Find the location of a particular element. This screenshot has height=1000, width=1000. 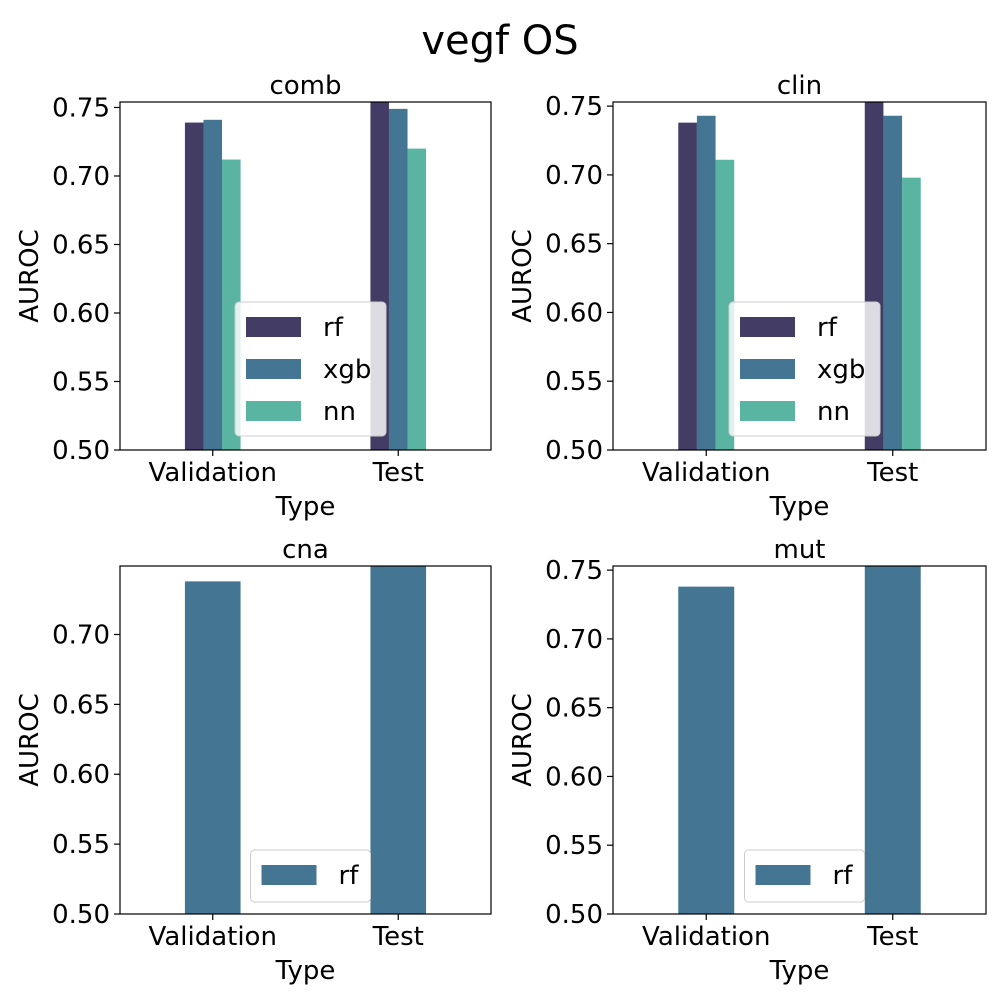

subplot-title: cna is located at coordinates (305, 550).